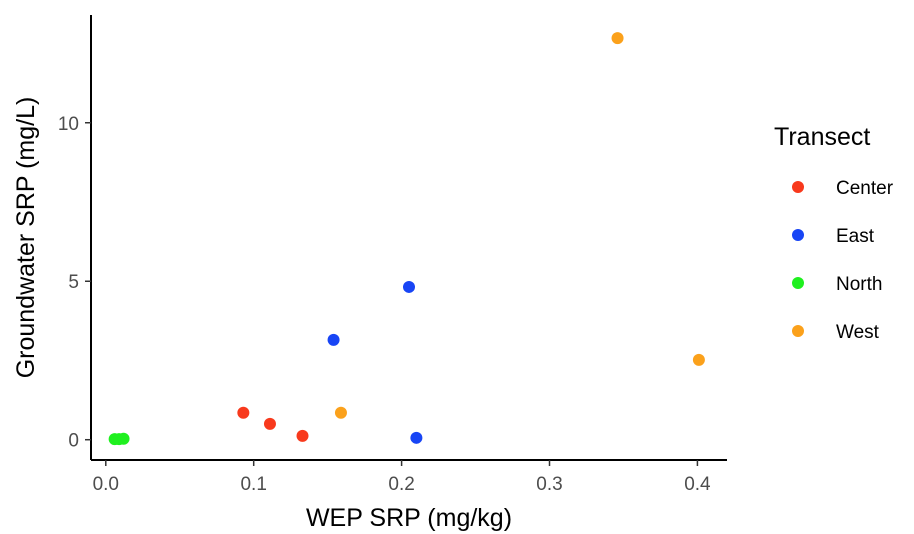 The width and height of the screenshot is (914, 534). Describe the element at coordinates (123, 438) in the screenshot. I see `data-point-north` at that location.